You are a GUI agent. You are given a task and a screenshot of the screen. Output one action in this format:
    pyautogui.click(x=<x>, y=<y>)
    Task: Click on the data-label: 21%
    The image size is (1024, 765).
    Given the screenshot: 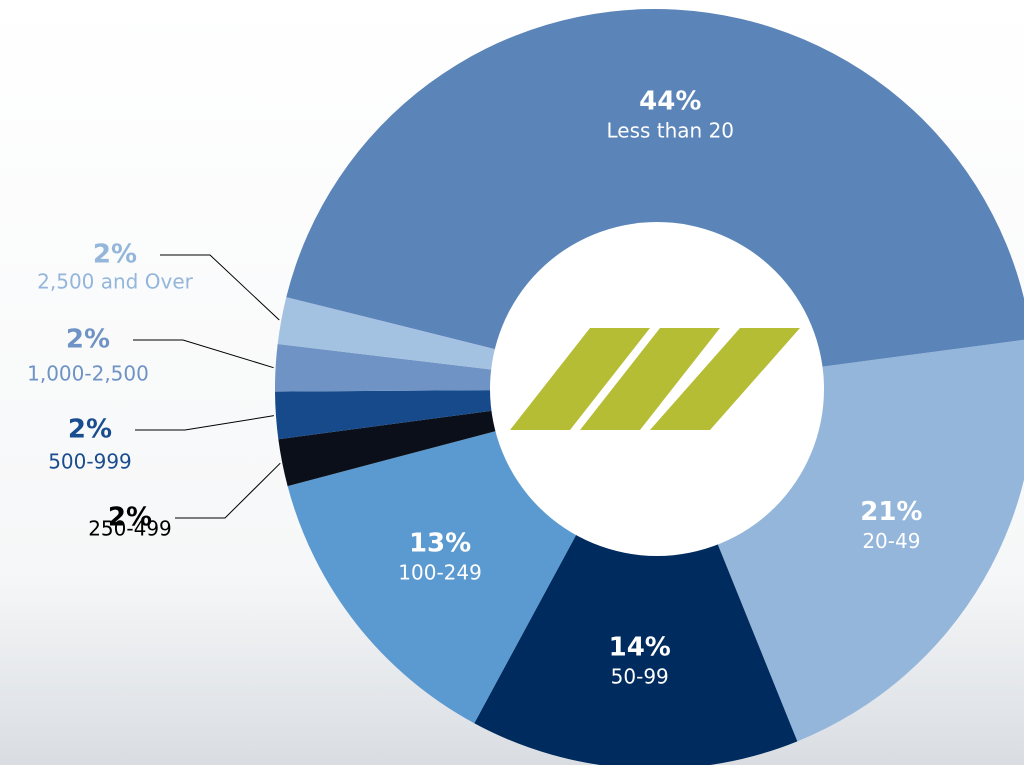 What is the action you would take?
    pyautogui.click(x=891, y=512)
    